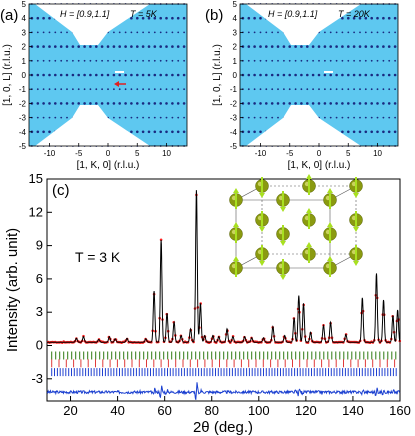 This screenshot has width=415, height=436. What do you see at coordinates (144, 14) in the screenshot?
I see `temperature-label: T = 5K` at bounding box center [144, 14].